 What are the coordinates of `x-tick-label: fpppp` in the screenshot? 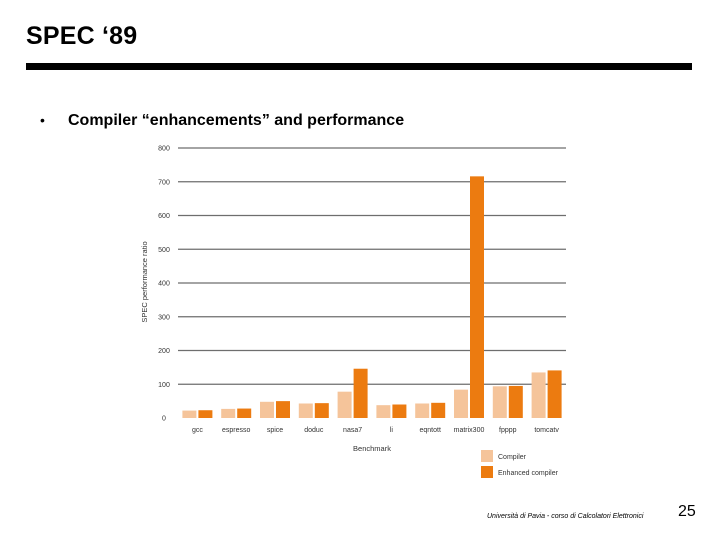 It's located at (508, 430).